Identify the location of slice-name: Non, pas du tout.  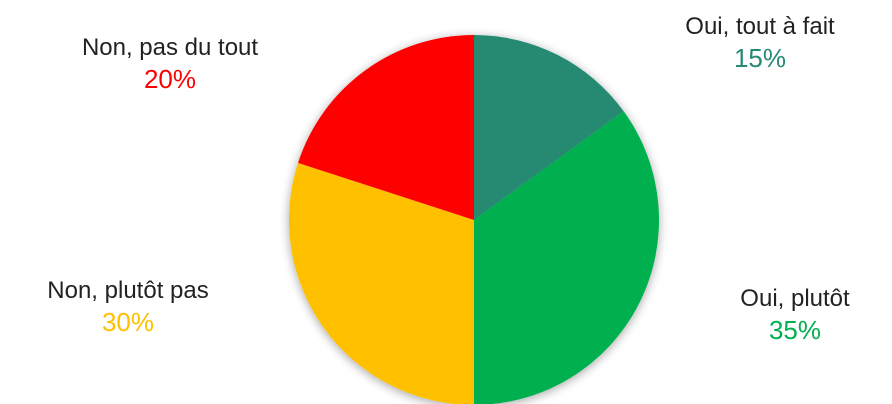
(170, 47).